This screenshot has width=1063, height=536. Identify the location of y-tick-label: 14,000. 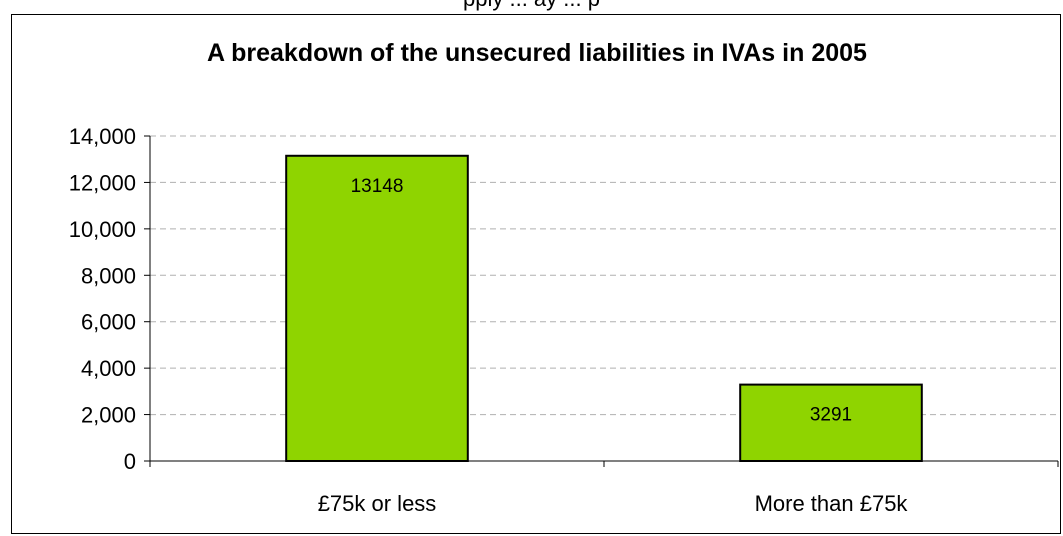
(102, 136).